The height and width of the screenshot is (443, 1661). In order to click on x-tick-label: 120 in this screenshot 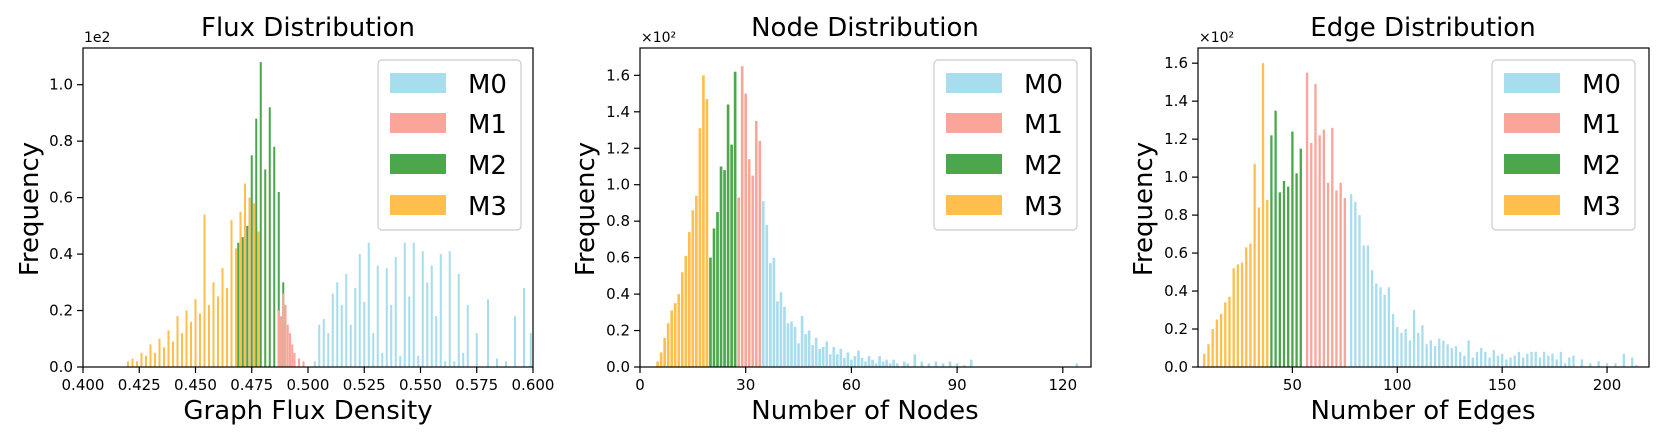, I will do `click(1062, 385)`.